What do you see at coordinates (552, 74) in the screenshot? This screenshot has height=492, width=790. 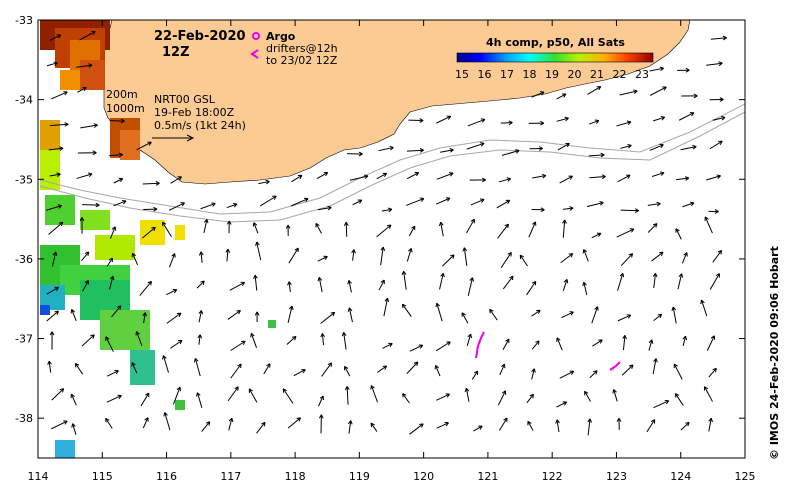 I see `colorbar-tick-label: 19` at bounding box center [552, 74].